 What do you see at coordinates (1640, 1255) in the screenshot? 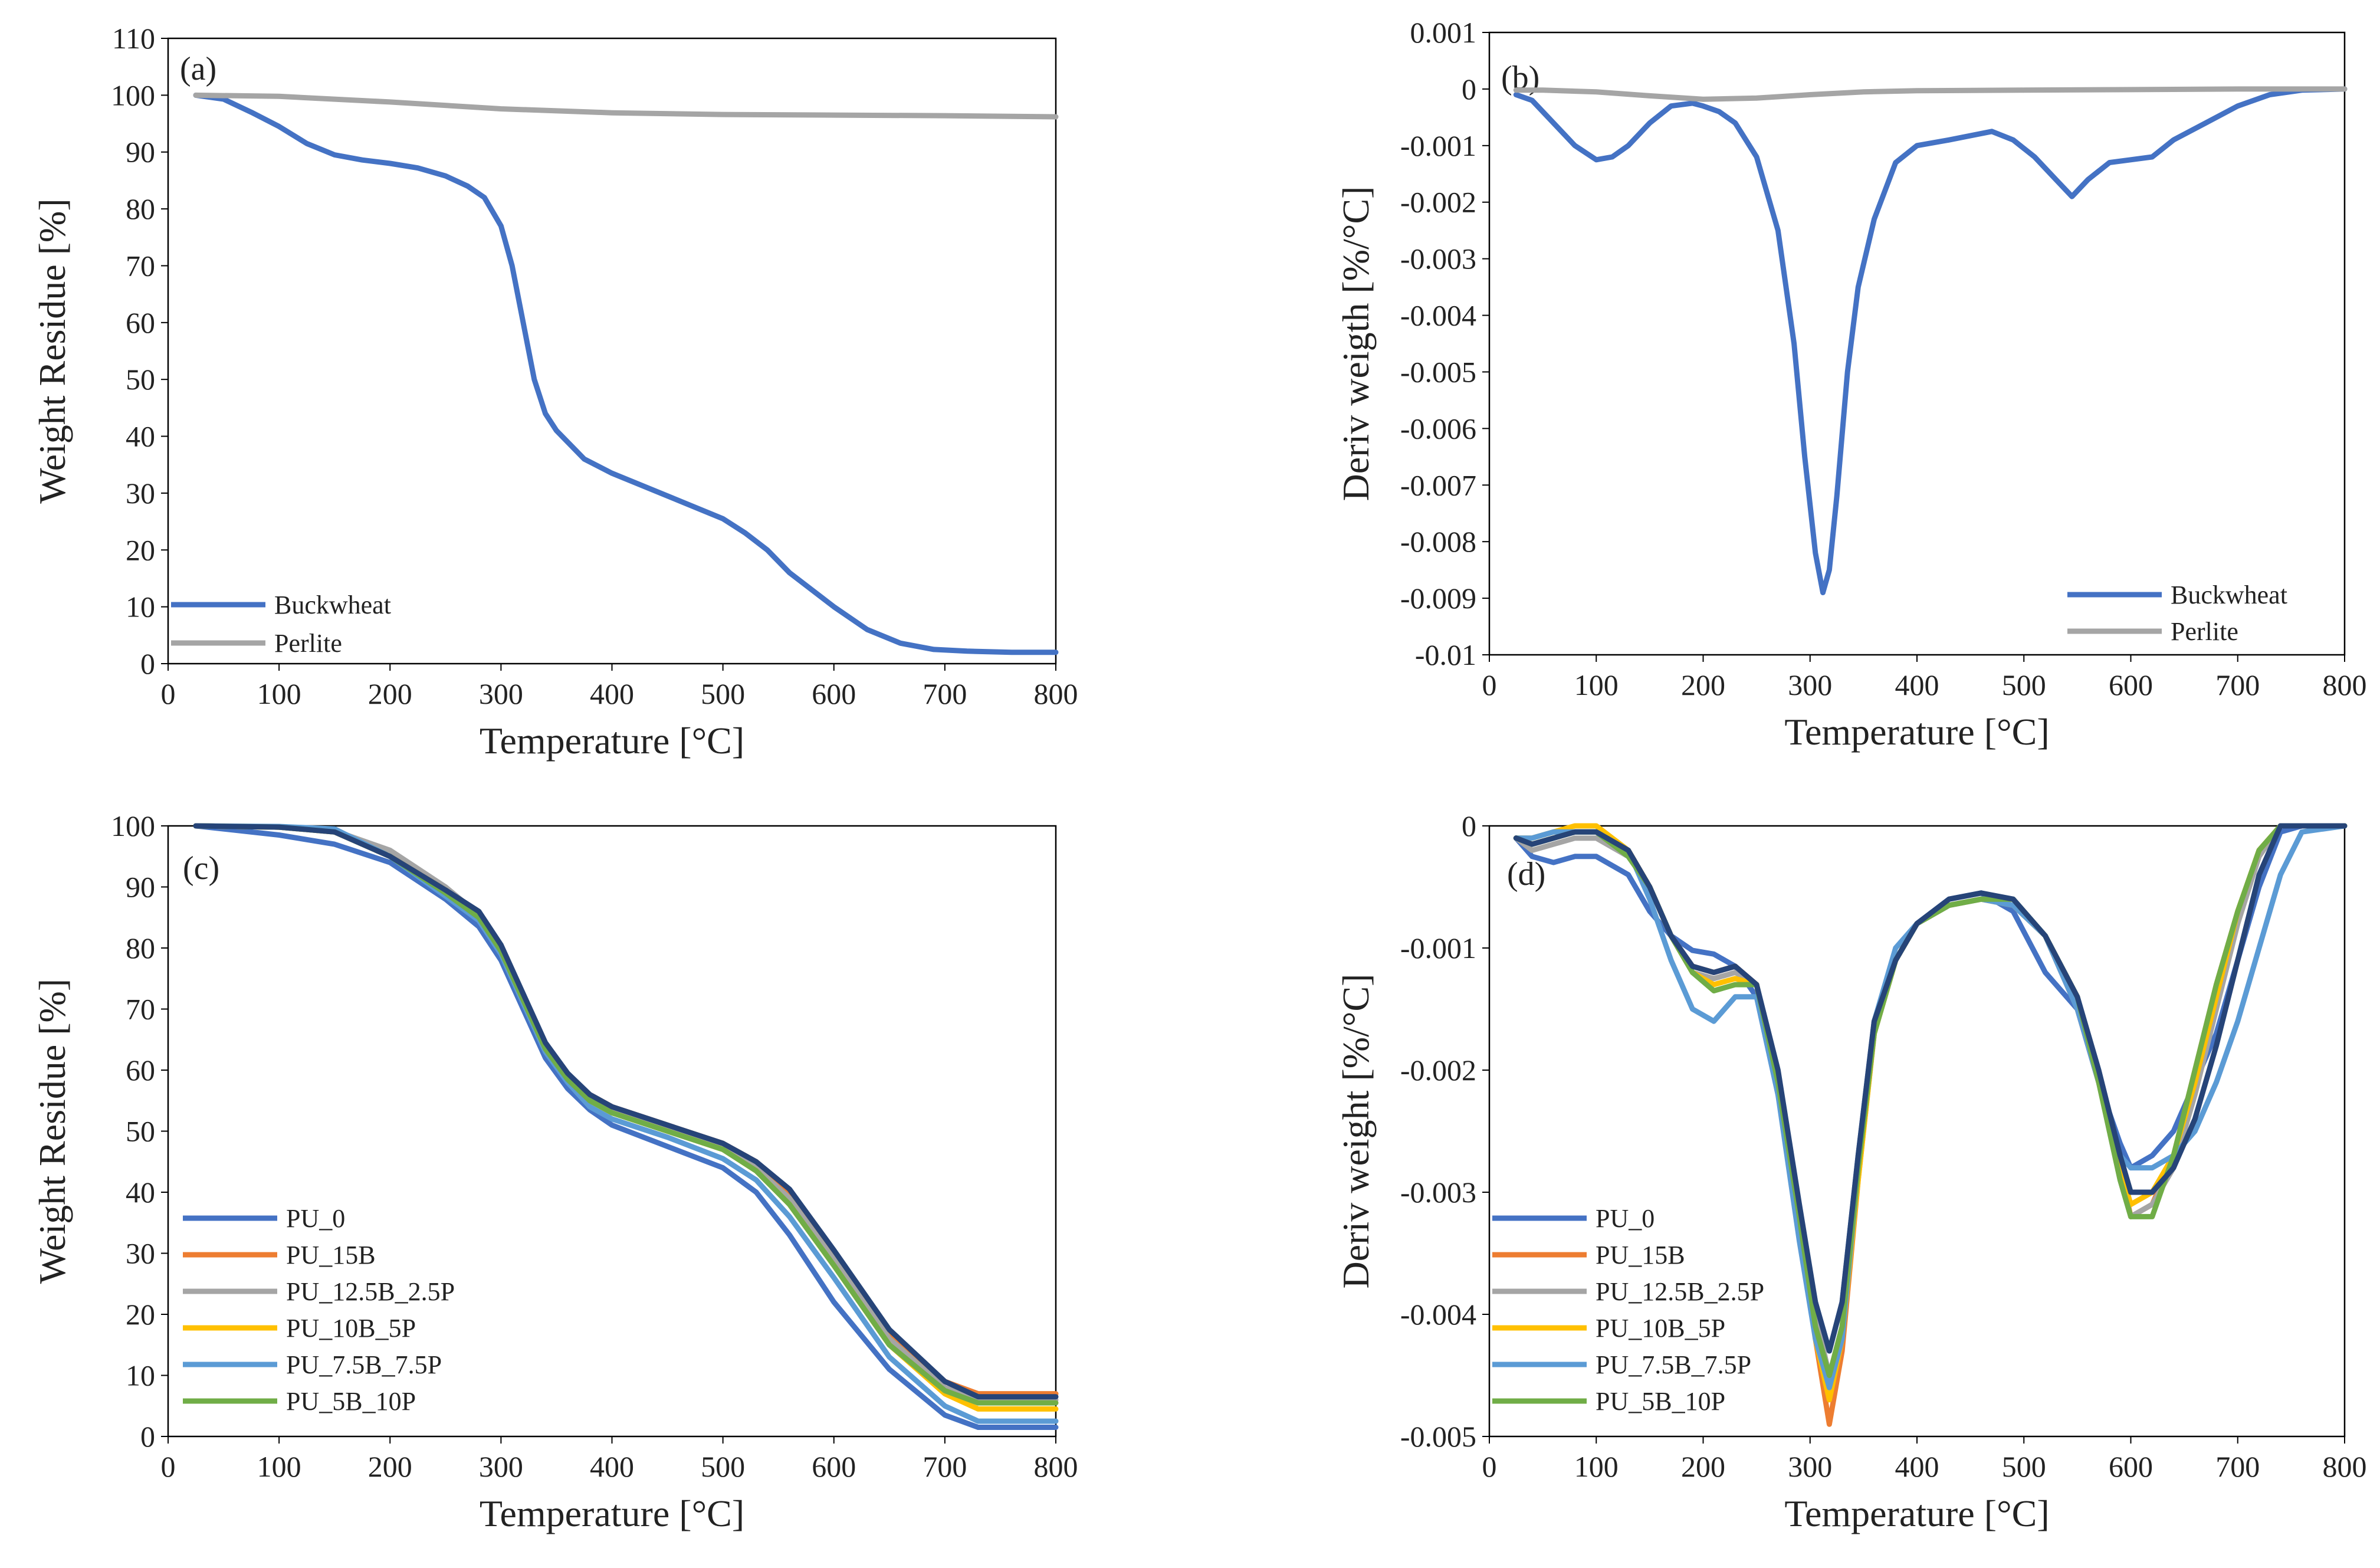
I see `legend-entry: PU_15B` at bounding box center [1640, 1255].